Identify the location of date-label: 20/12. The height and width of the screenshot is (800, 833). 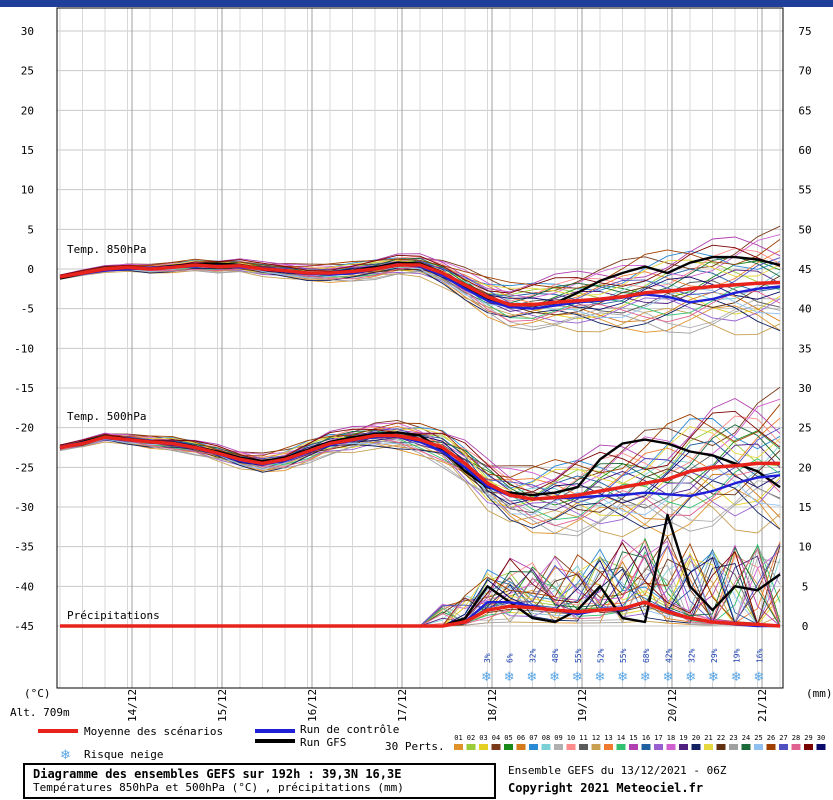
(672, 705).